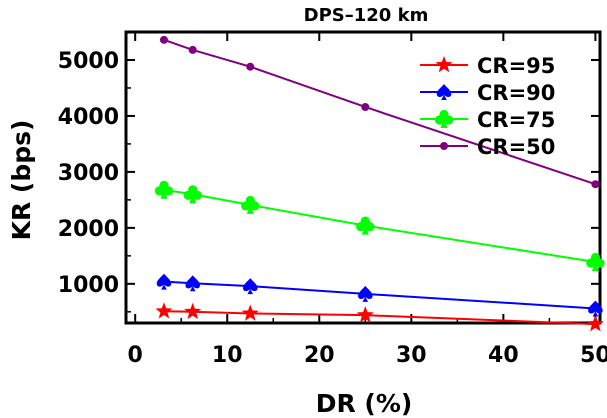 The height and width of the screenshot is (418, 607). I want to click on y-tick-label: 1000, so click(88, 285).